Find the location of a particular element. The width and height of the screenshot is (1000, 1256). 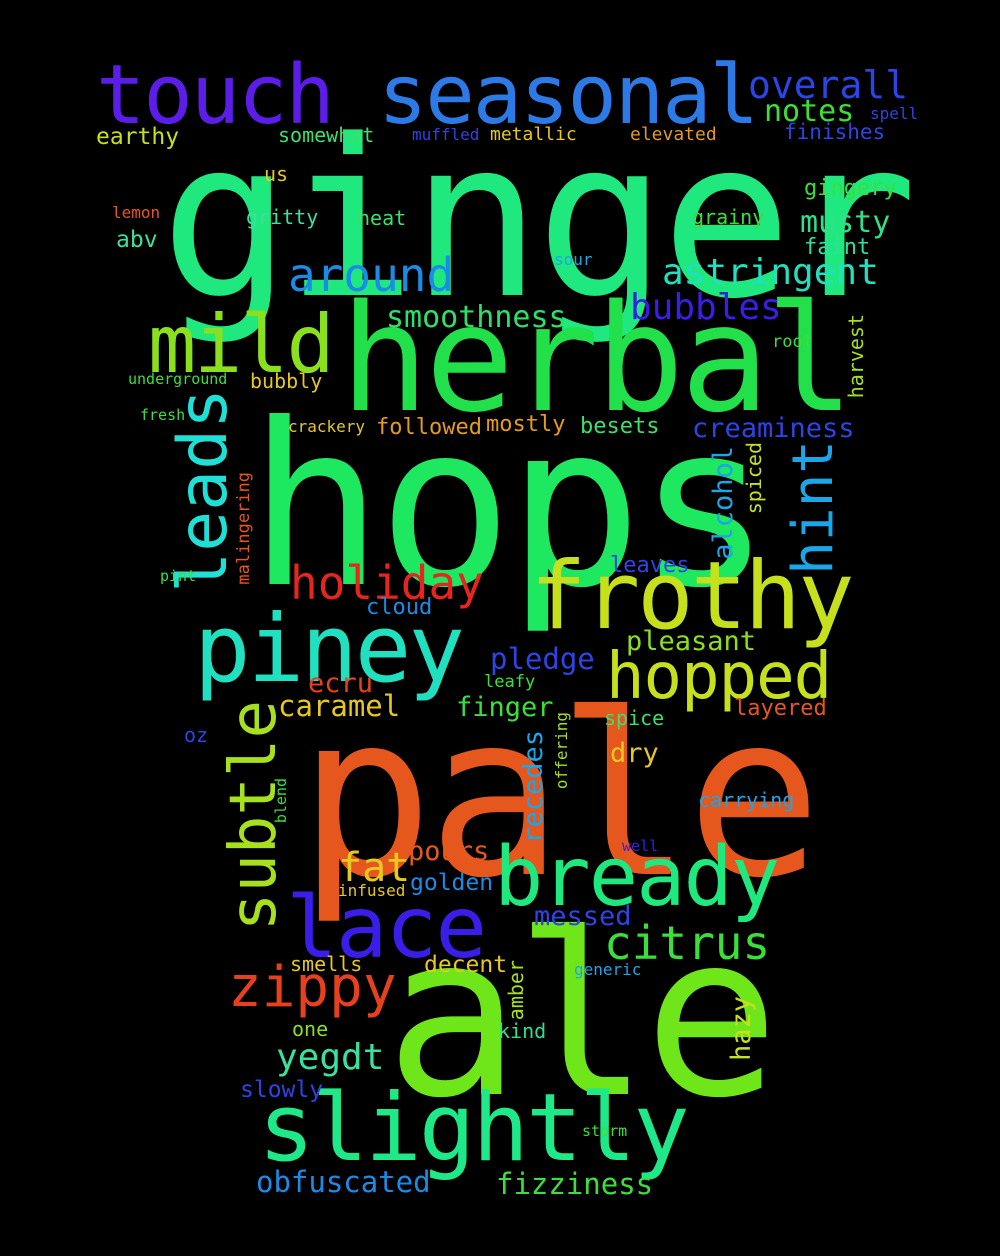

word-slightly: slightly is located at coordinates (474, 1128).